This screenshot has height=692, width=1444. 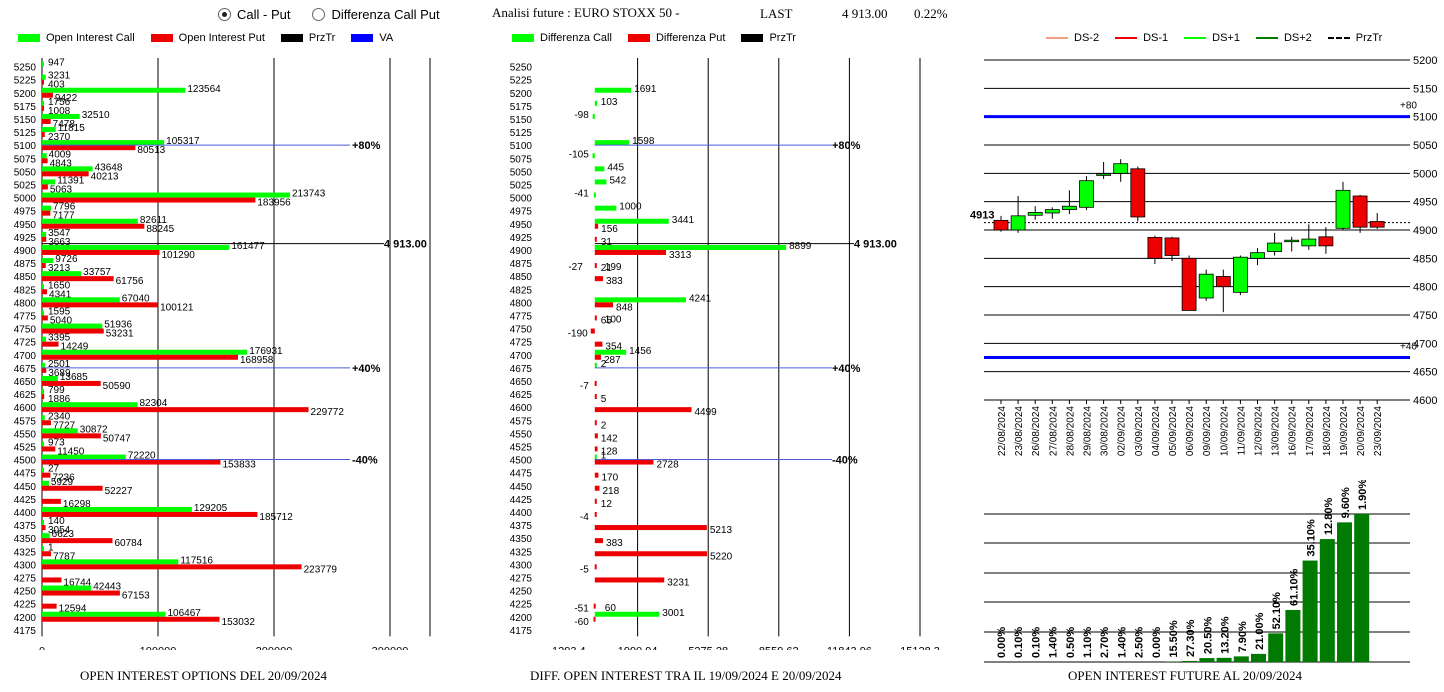 I want to click on diff-put-label: 2, so click(x=604, y=425).